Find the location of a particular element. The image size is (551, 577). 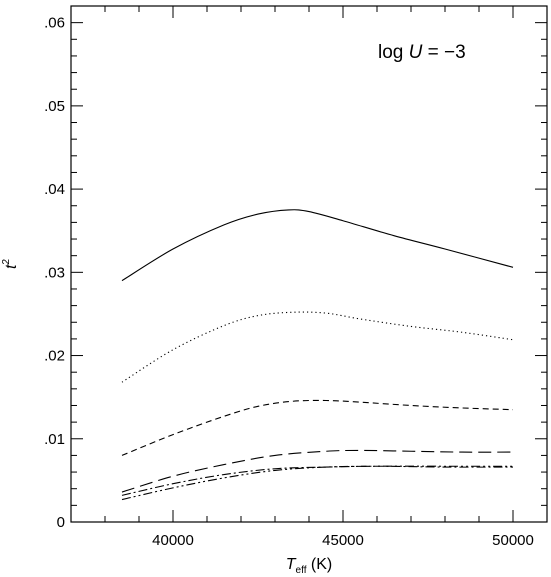

x-tick-label: 50000 is located at coordinates (513, 540).